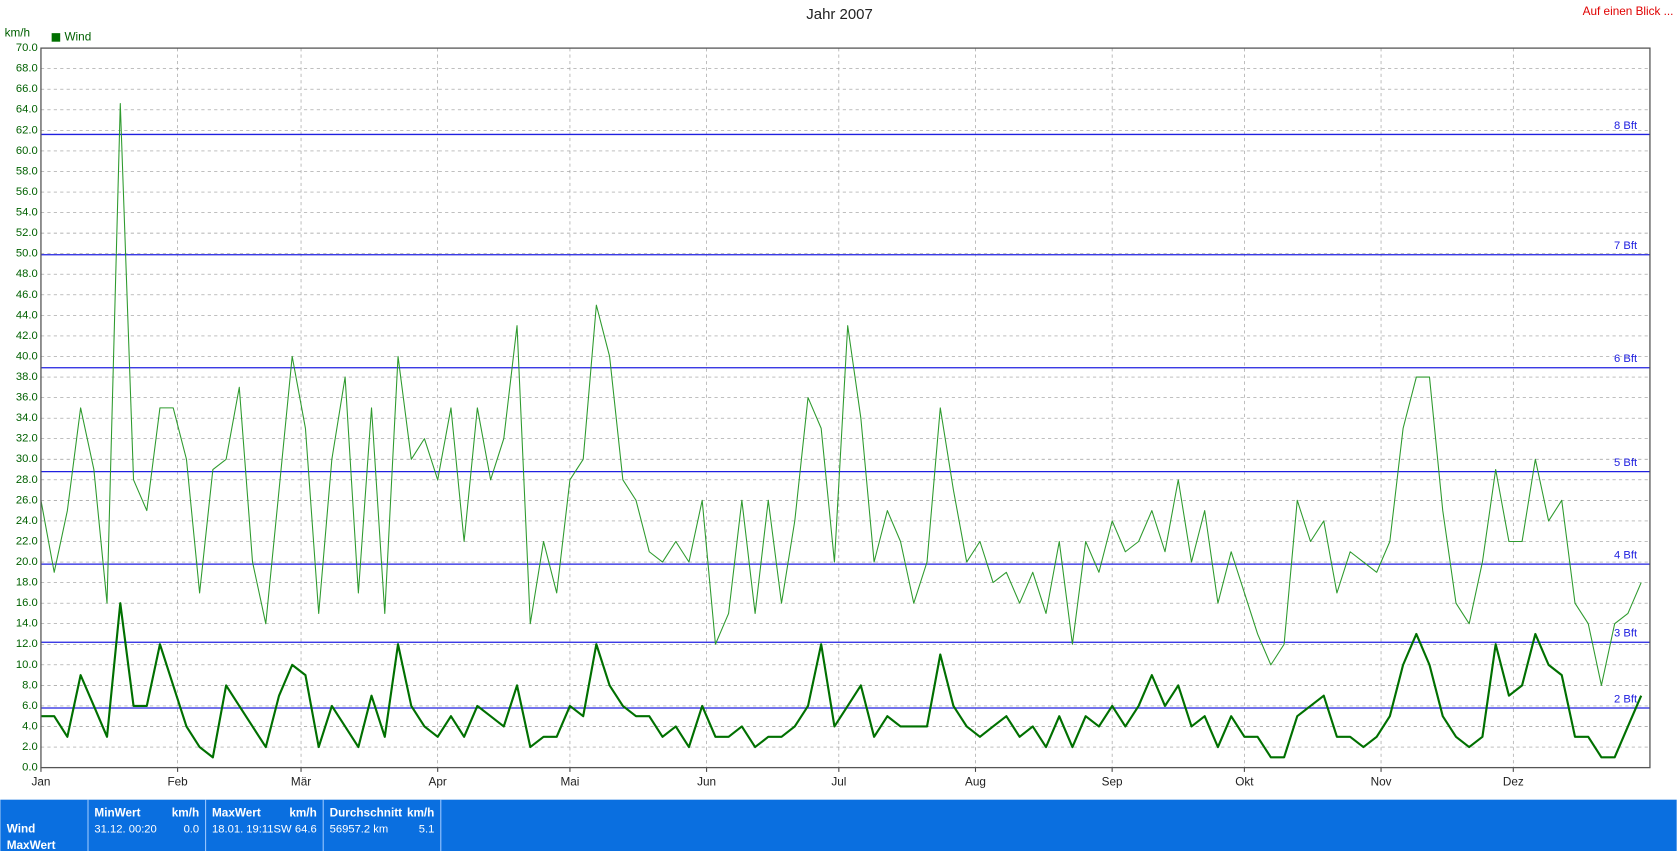  Describe the element at coordinates (27, 89) in the screenshot. I see `y-tick-label: 66.0` at that location.